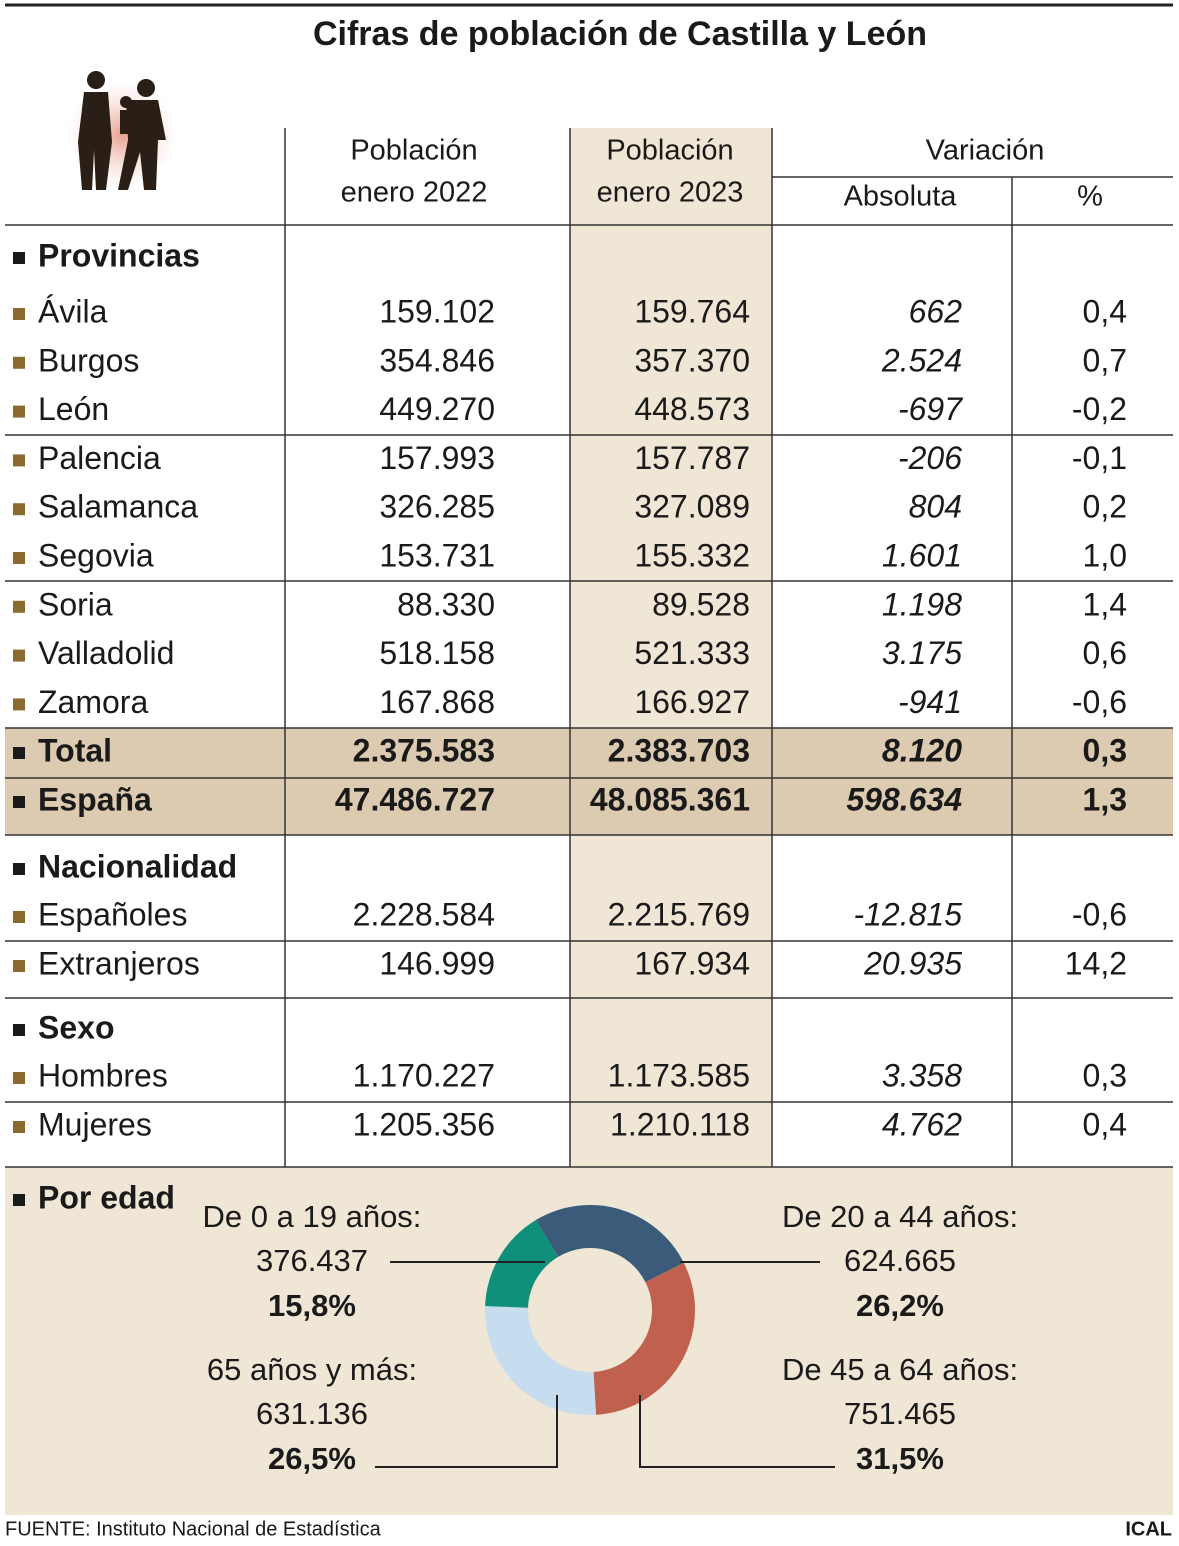  Describe the element at coordinates (1099, 458) in the screenshot. I see `cell: -0,1` at that location.